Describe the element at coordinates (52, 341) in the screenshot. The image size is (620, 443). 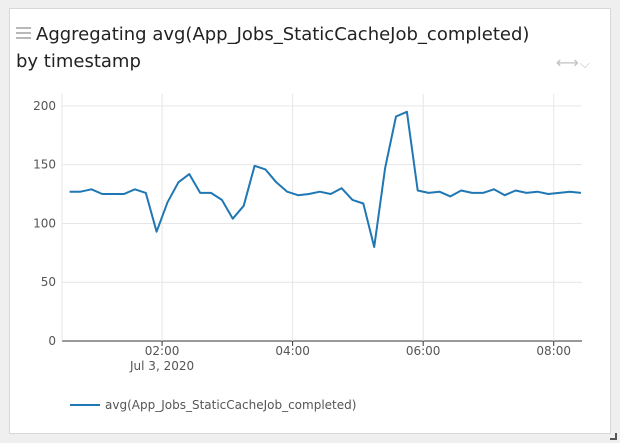
I see `y-tick-label: 0` at that location.